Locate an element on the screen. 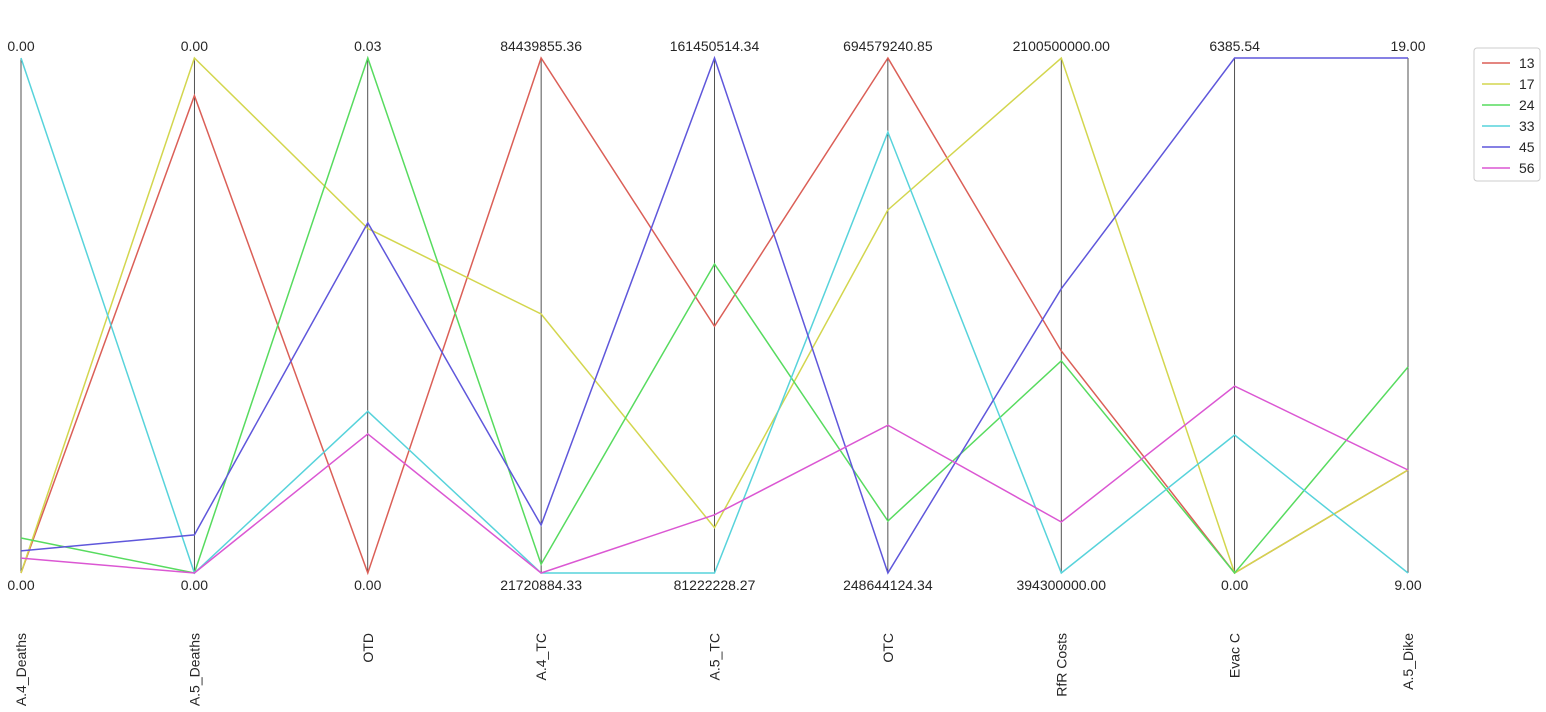 The image size is (1546, 712). legend-label-56: 56 is located at coordinates (1527, 168).